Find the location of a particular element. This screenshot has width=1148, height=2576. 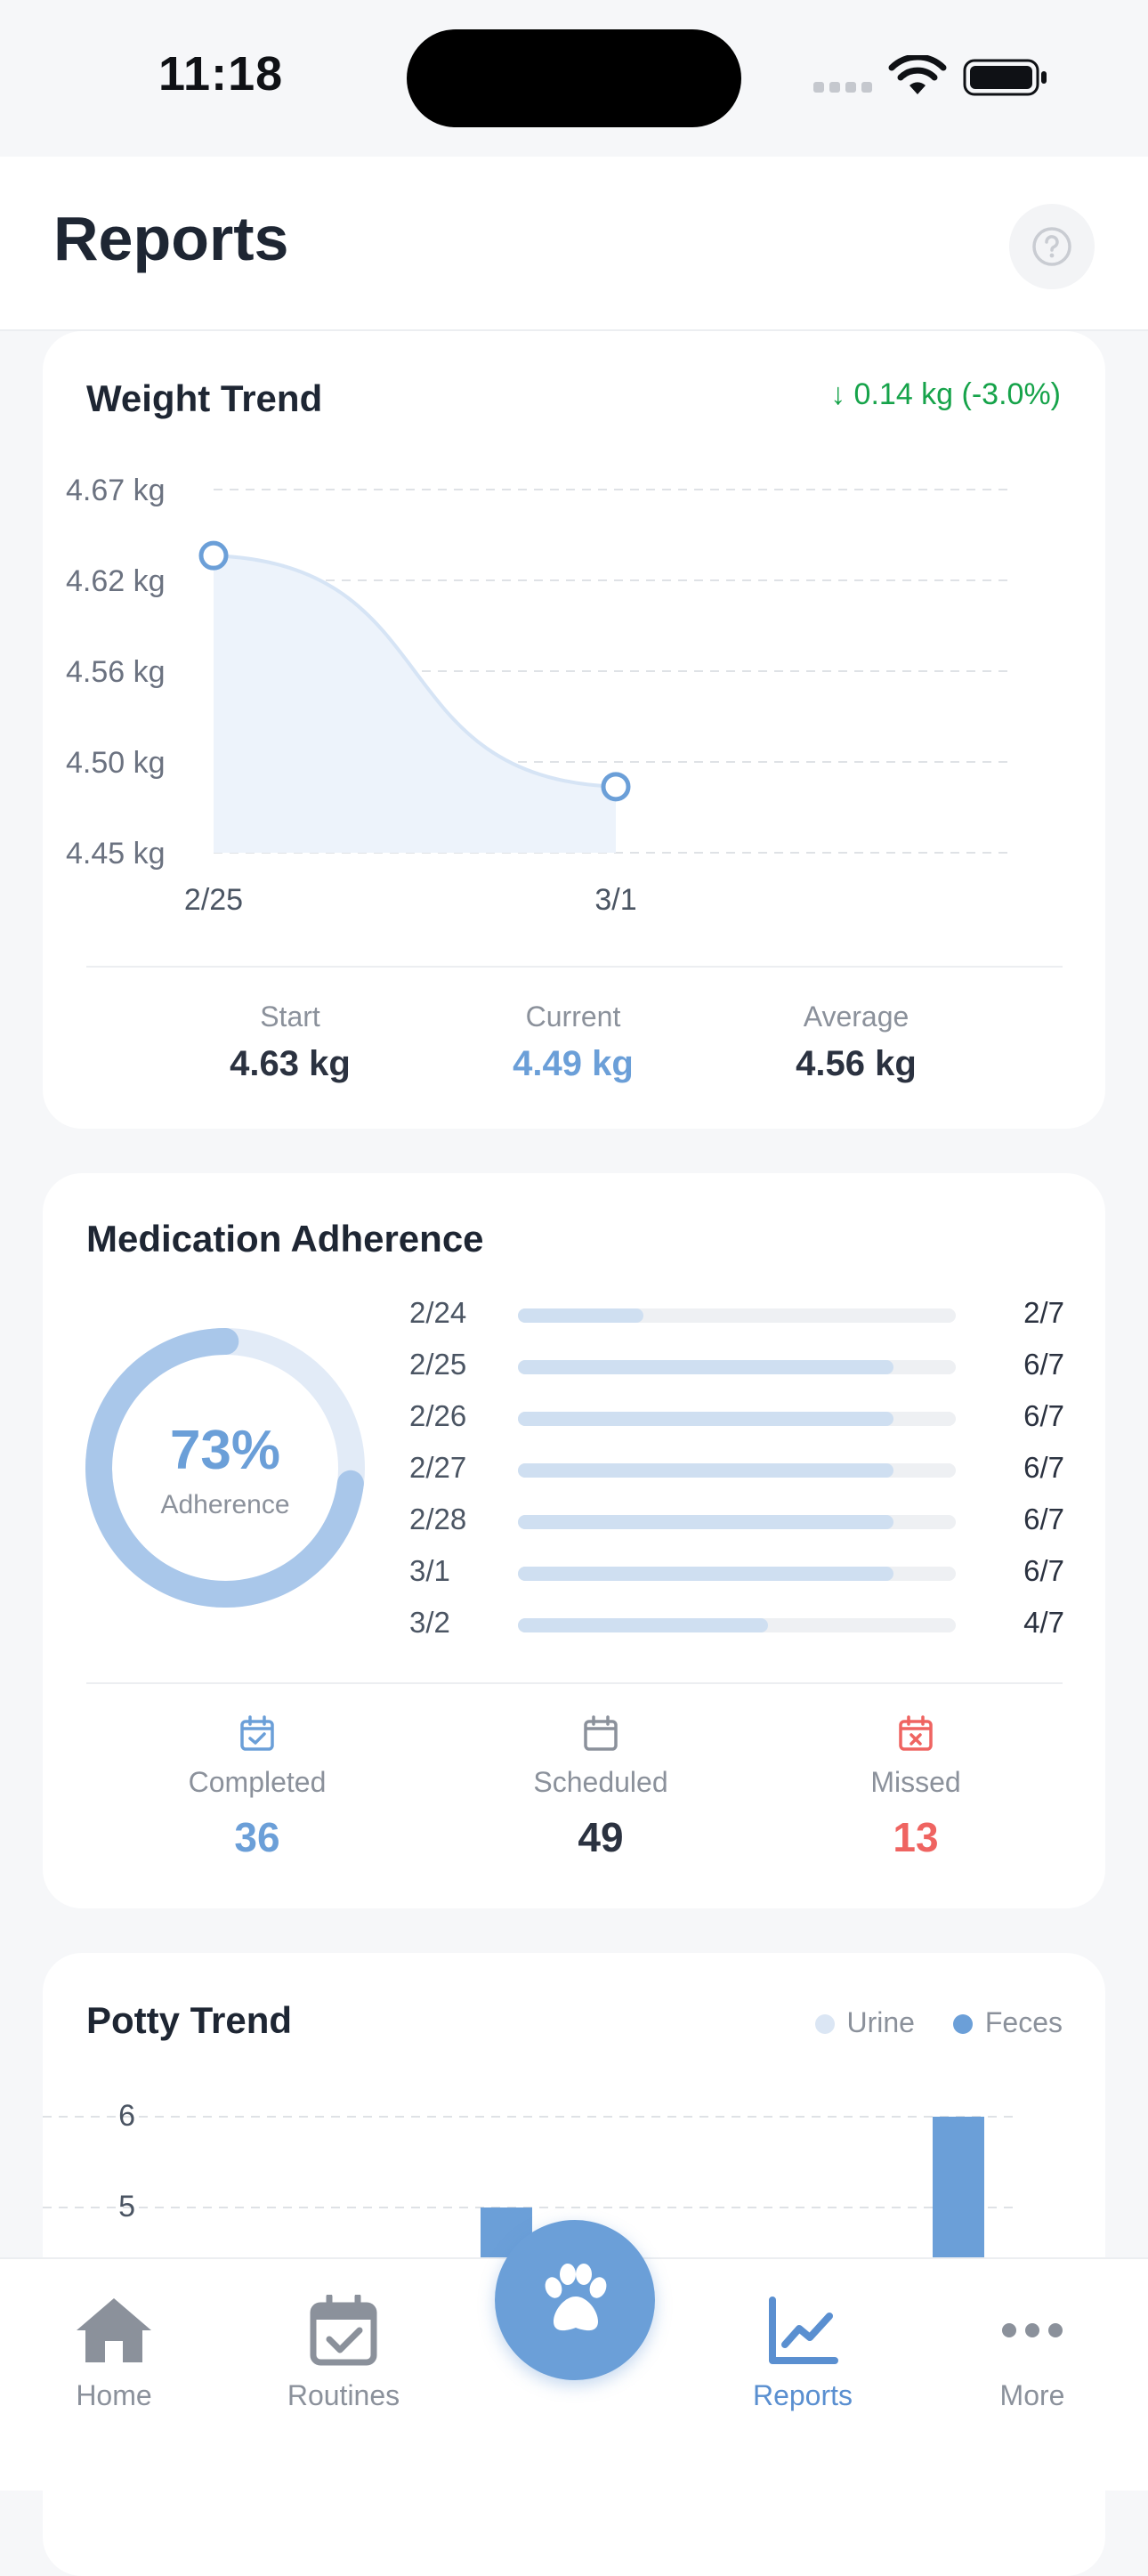

adherence-row-date: 2/25 is located at coordinates (438, 1364).